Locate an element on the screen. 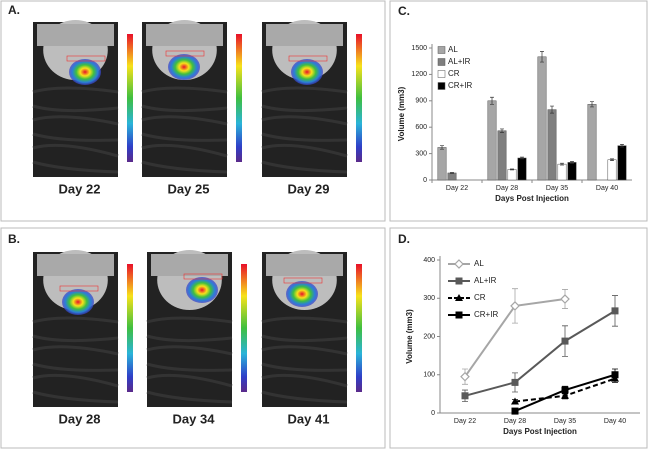  panel-label: D. is located at coordinates (404, 239).